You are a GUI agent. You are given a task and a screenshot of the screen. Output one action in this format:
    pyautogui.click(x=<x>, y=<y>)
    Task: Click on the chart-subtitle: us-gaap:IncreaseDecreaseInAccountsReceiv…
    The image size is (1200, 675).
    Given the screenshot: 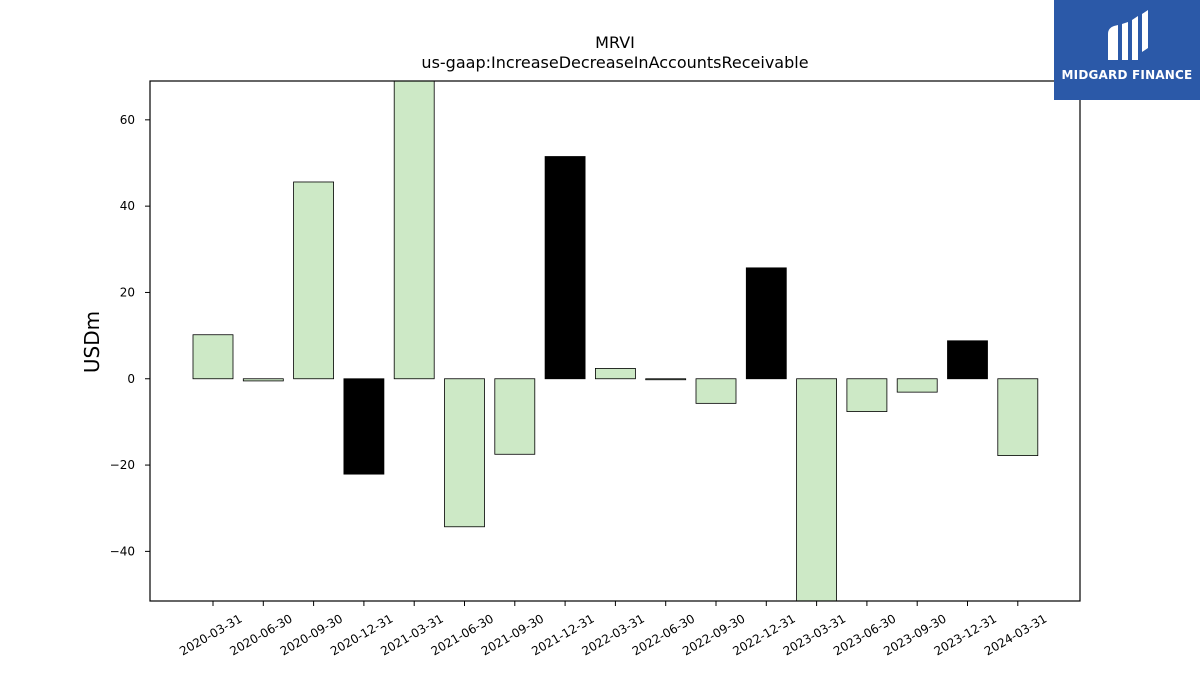 What is the action you would take?
    pyautogui.click(x=614, y=62)
    